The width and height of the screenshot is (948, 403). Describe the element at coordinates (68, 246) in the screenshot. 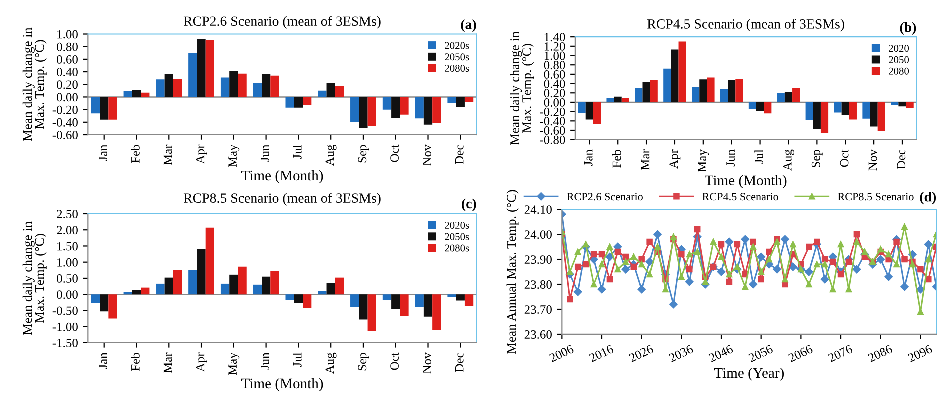

I see `y-tick-label: 1.50` at that location.